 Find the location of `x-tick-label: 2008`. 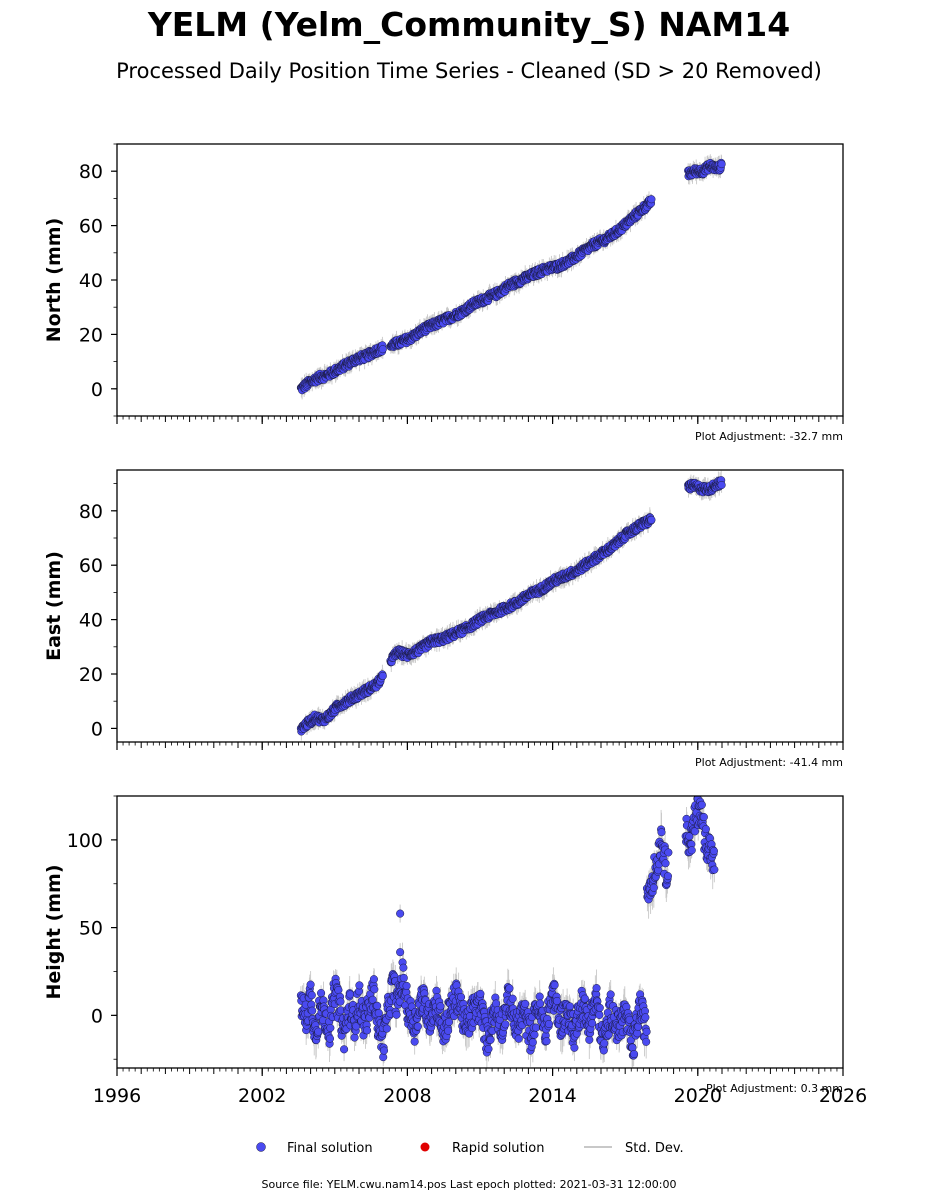

x-tick-label: 2008 is located at coordinates (407, 1096).